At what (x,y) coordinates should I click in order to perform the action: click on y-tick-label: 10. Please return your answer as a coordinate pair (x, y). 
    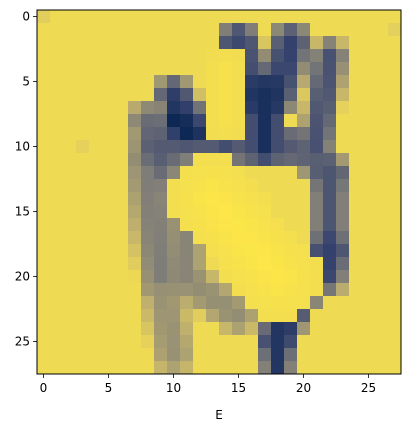
    Looking at the image, I should click on (22, 147).